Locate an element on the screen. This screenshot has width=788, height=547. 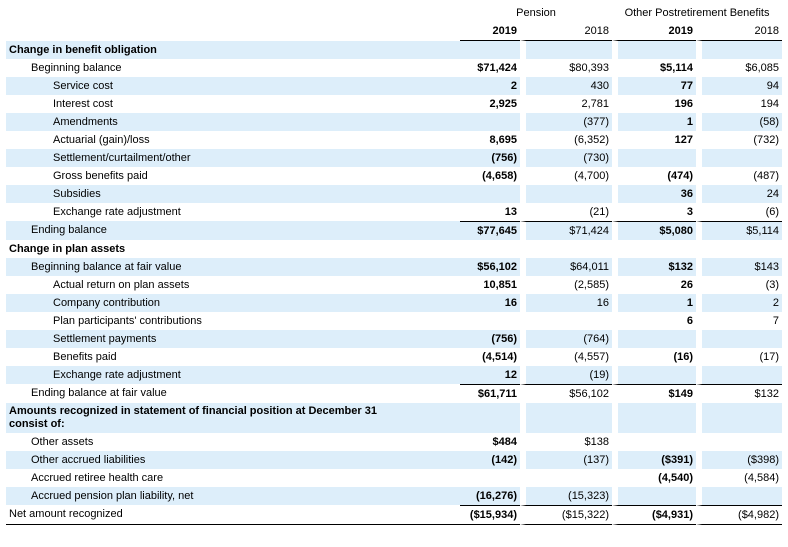
value-cell: 1 is located at coordinates (654, 122).